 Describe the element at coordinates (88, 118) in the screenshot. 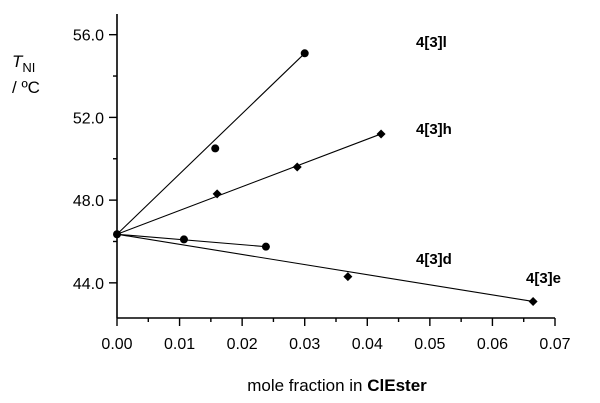

I see `y-tick-label: 52.0` at that location.